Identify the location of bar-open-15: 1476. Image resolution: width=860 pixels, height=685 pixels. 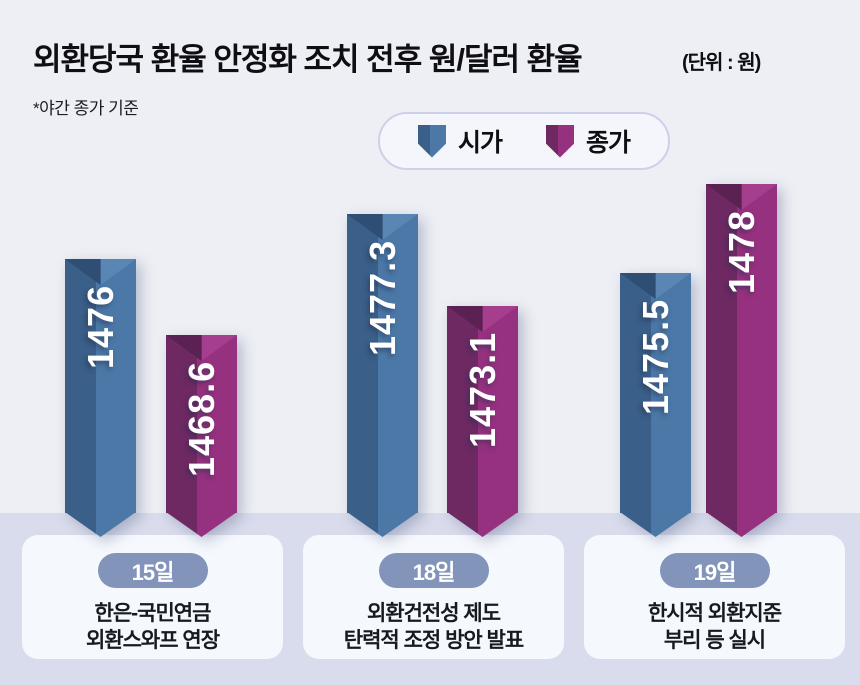
(100, 398).